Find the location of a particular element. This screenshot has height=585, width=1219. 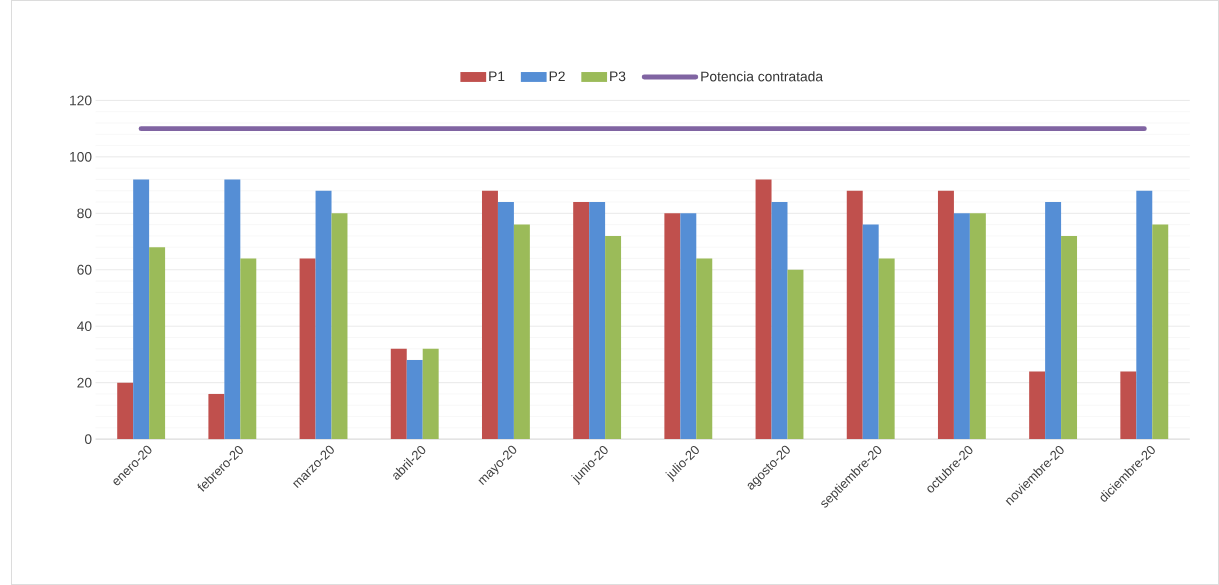

legend-label: P3 is located at coordinates (618, 76).